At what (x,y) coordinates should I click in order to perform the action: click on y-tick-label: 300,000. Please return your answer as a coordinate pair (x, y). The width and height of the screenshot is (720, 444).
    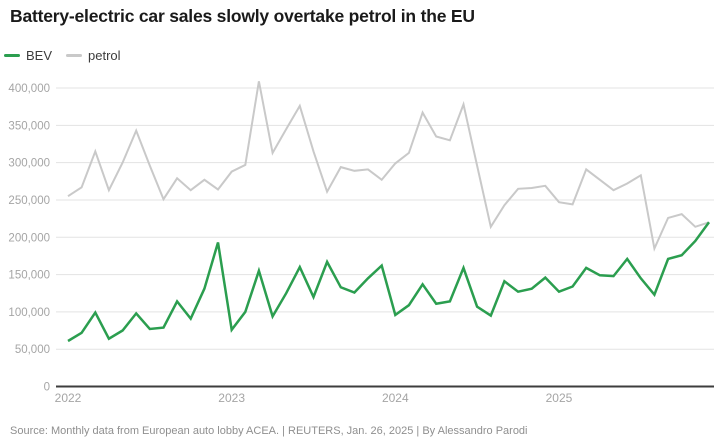
    Looking at the image, I should click on (29, 164).